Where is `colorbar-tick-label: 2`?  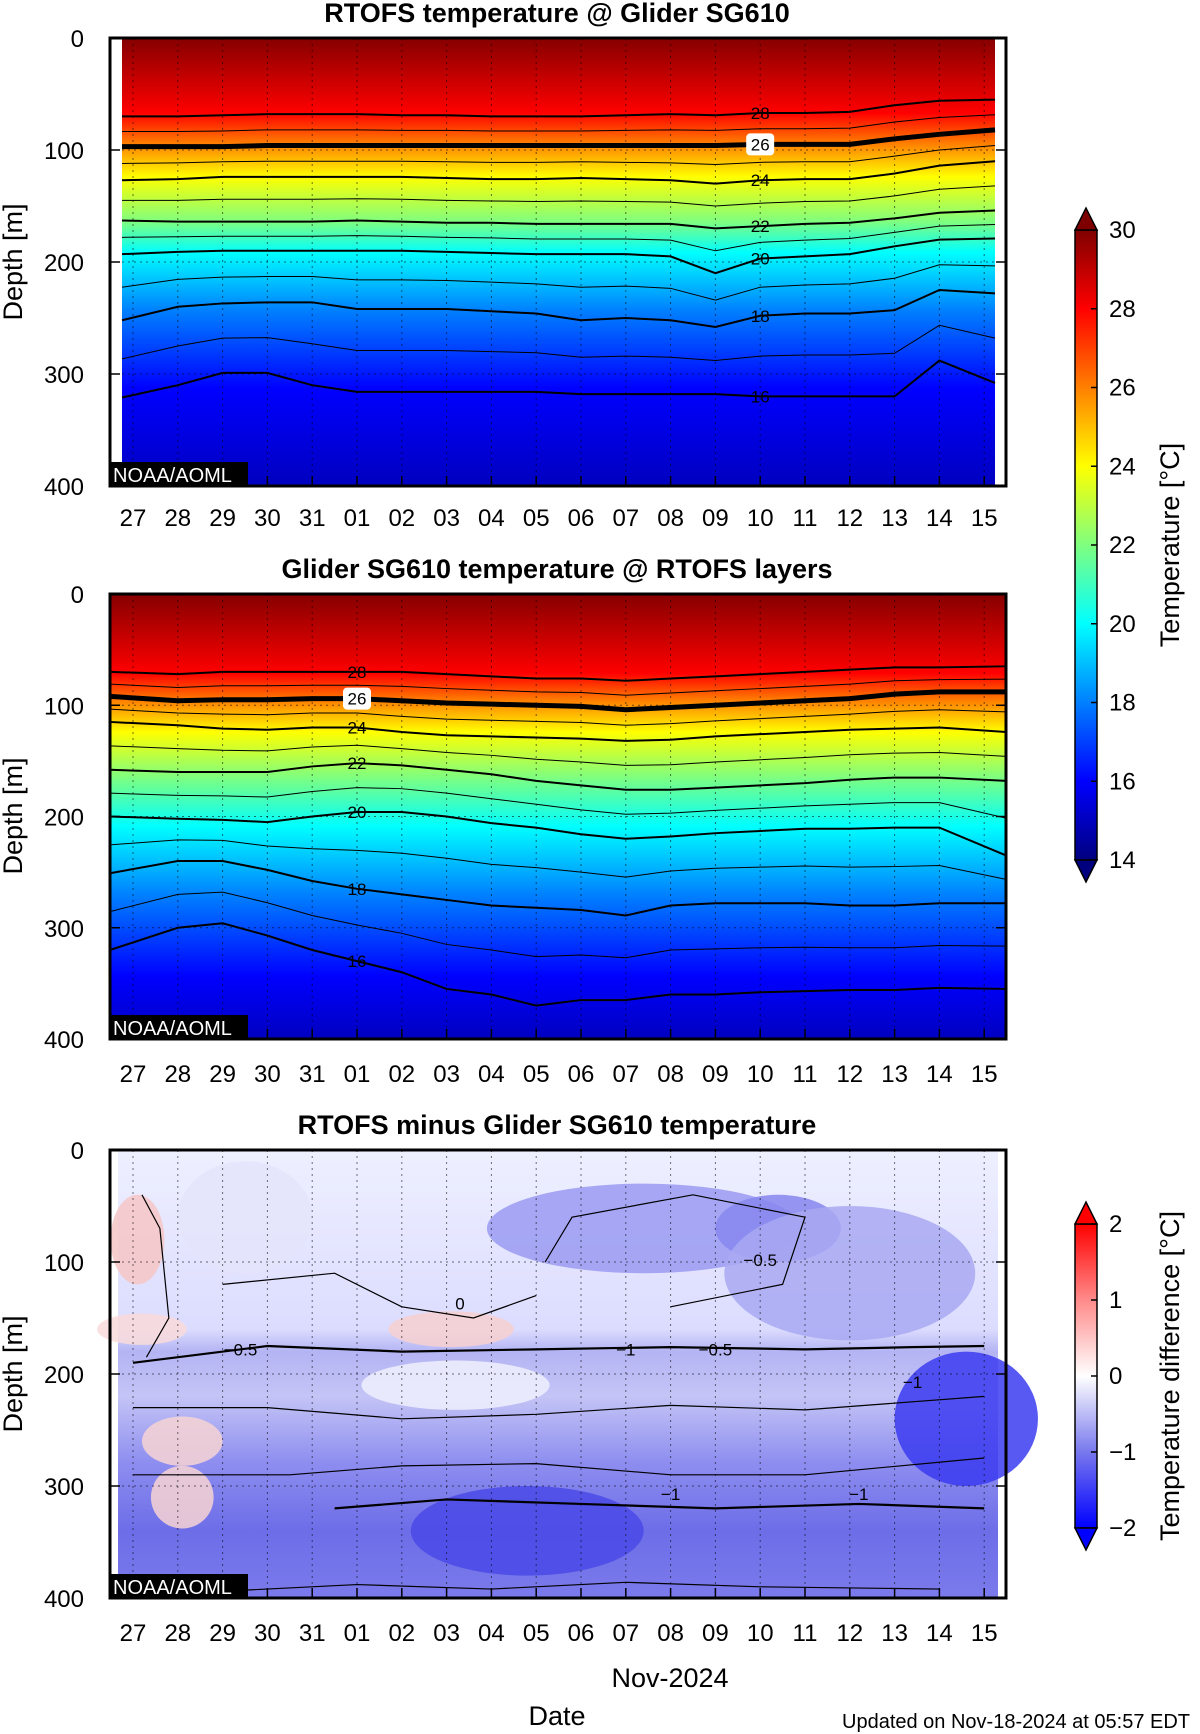
colorbar-tick-label: 2 is located at coordinates (1115, 1224).